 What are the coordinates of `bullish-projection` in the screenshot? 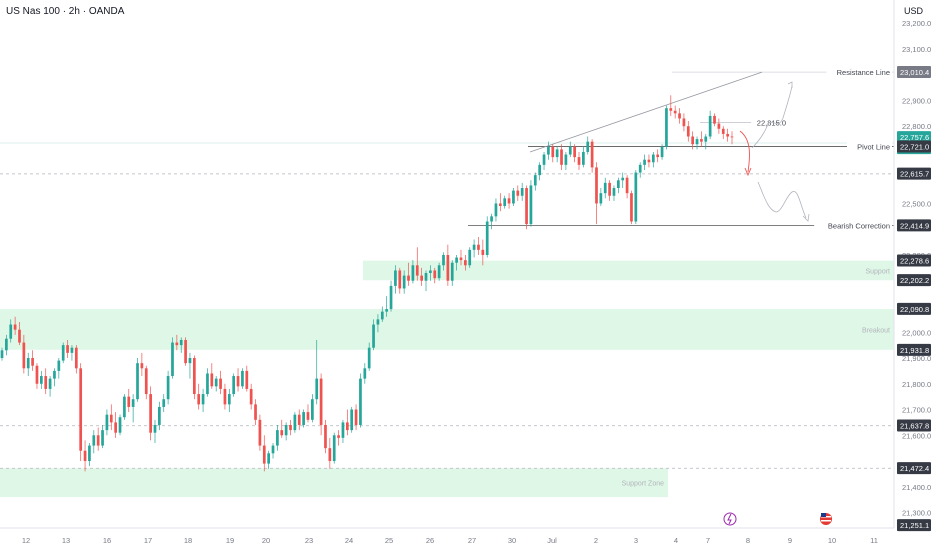 It's located at (772, 117).